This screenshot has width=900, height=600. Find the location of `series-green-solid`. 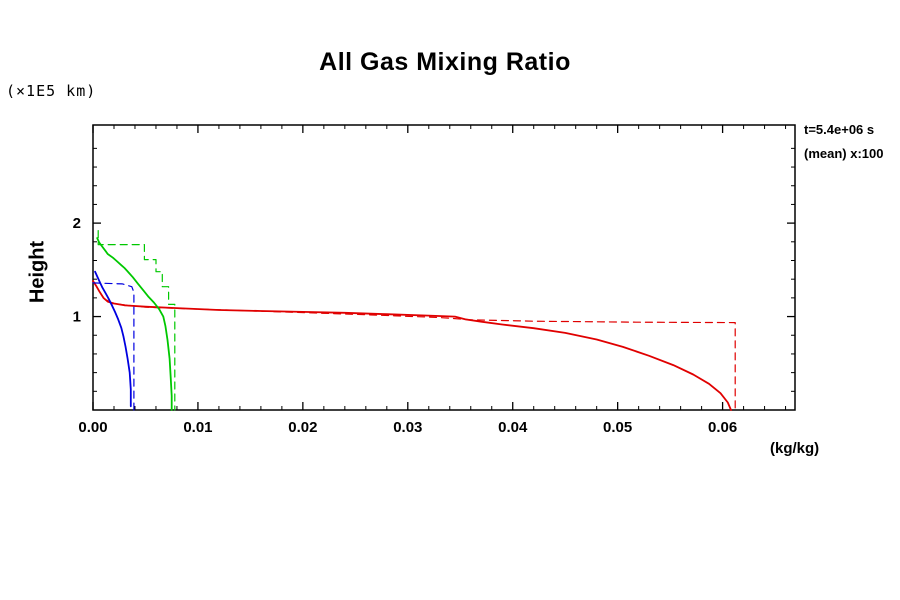

series-green-solid is located at coordinates (134, 324).